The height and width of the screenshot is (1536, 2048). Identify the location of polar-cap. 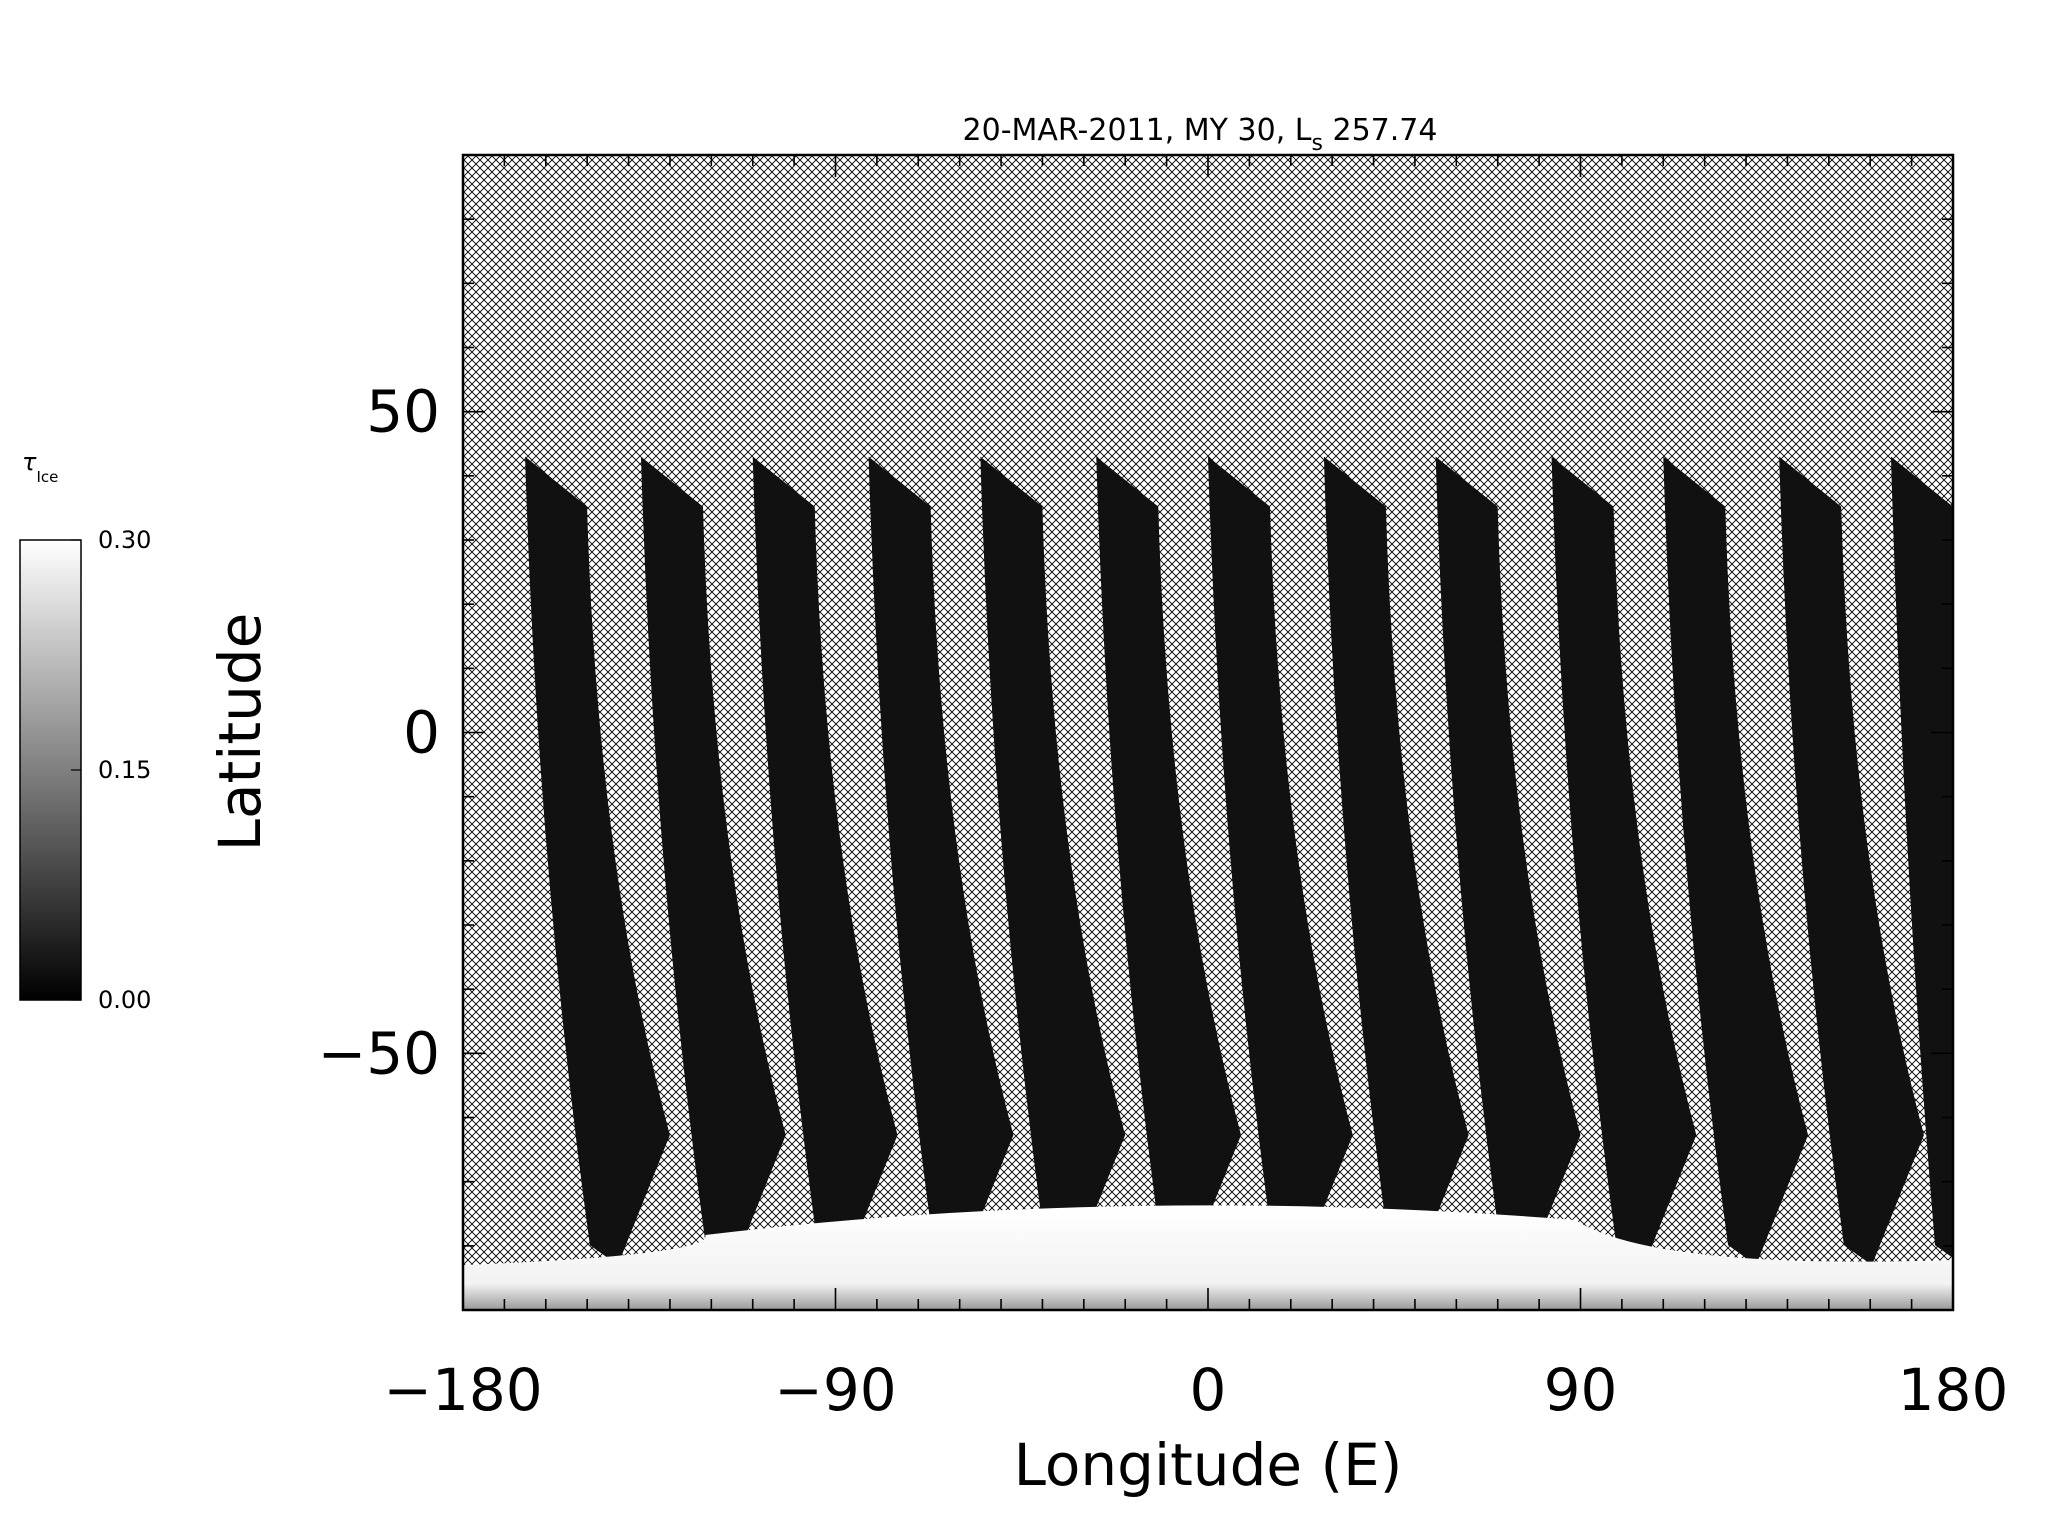
(1208, 1257).